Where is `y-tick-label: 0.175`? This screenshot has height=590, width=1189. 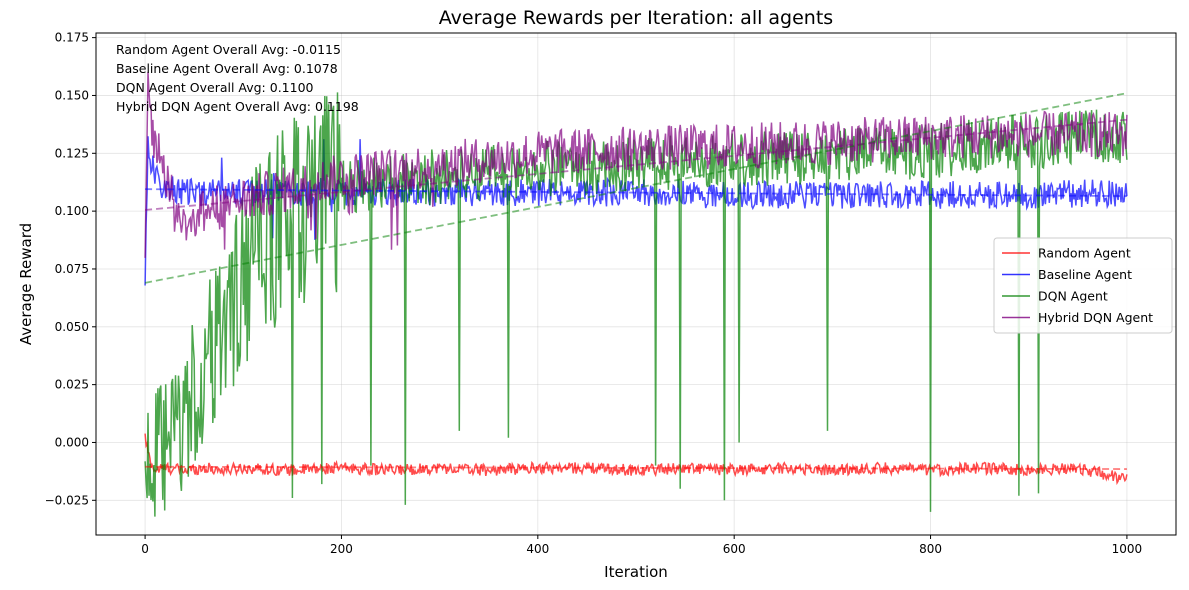
y-tick-label: 0.175 is located at coordinates (72, 38).